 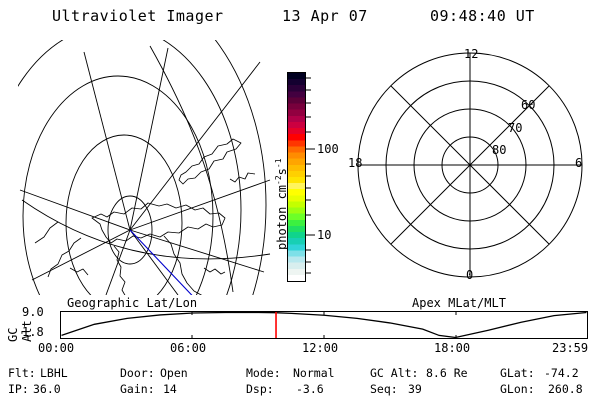 What do you see at coordinates (565, 389) in the screenshot?
I see `status-glon-value: 260.8` at bounding box center [565, 389].